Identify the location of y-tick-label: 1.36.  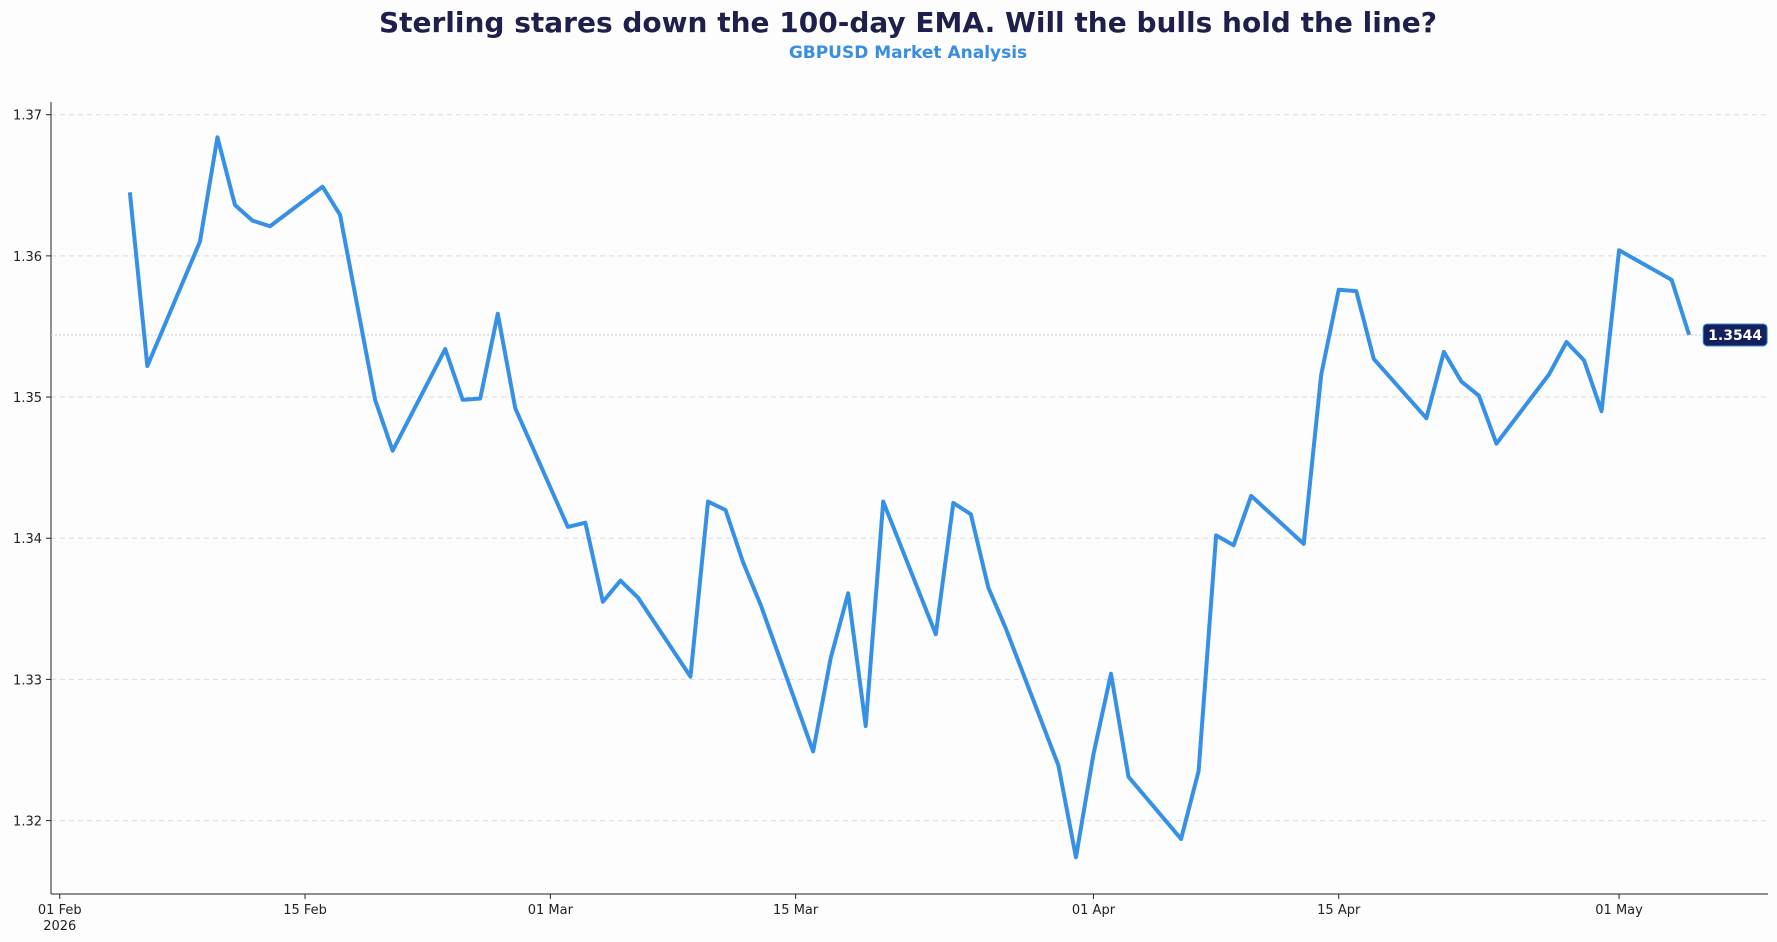
(27, 257).